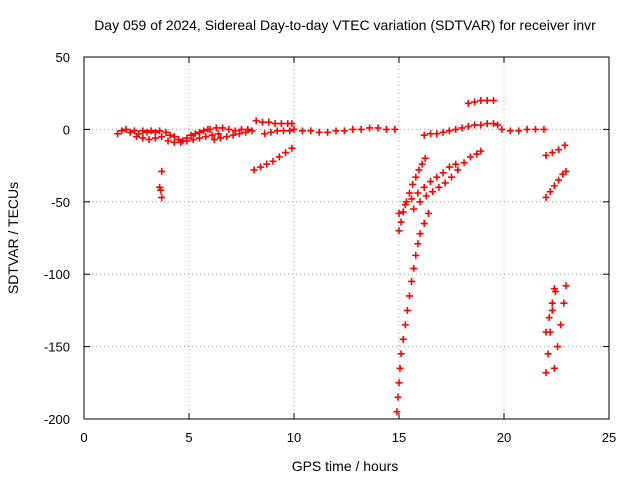 The width and height of the screenshot is (640, 480). Describe the element at coordinates (60, 202) in the screenshot. I see `y-tick-label: -50` at that location.